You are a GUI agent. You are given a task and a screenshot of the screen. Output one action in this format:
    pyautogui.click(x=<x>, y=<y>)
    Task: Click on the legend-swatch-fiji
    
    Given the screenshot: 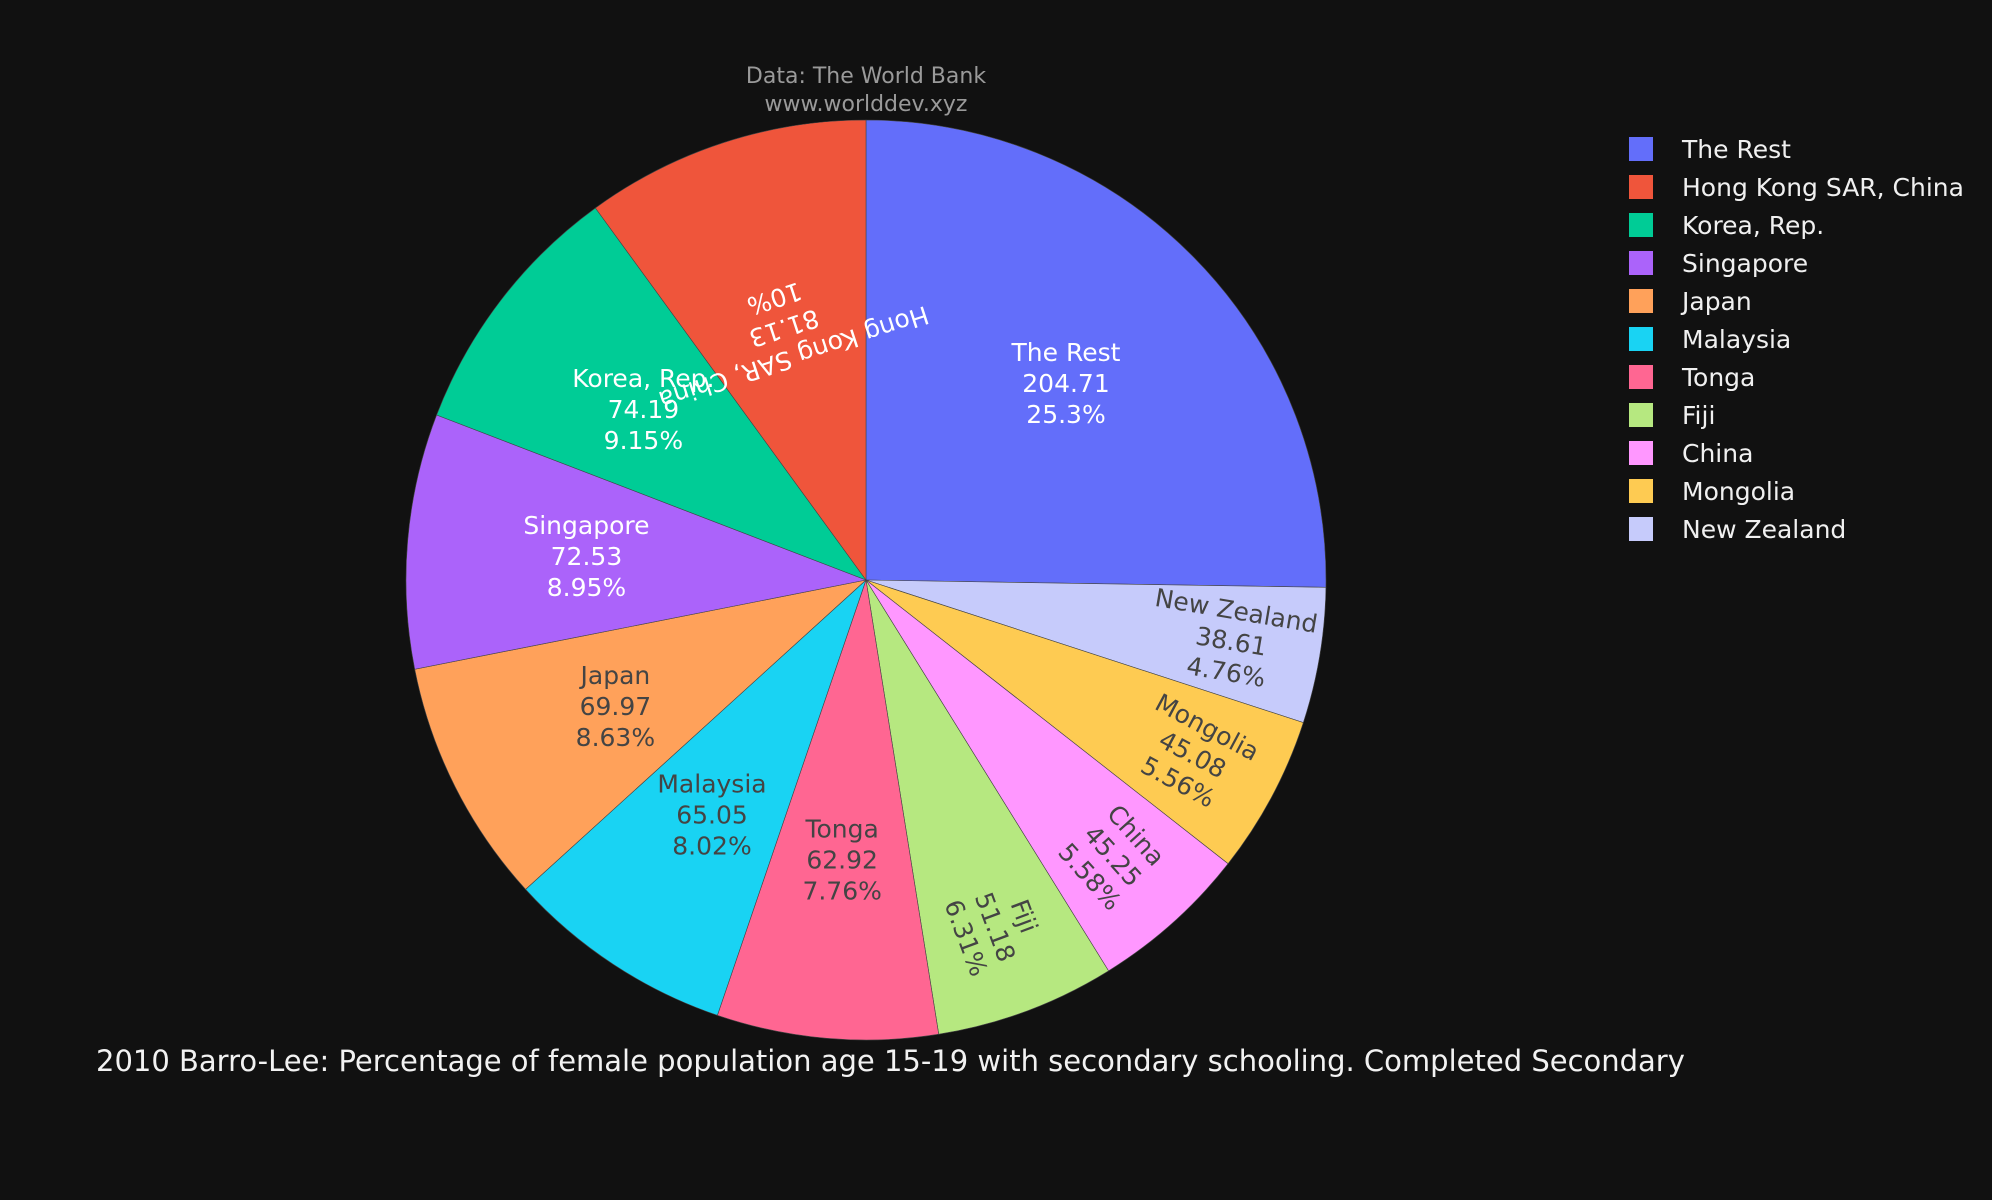 What is the action you would take?
    pyautogui.click(x=1641, y=415)
    